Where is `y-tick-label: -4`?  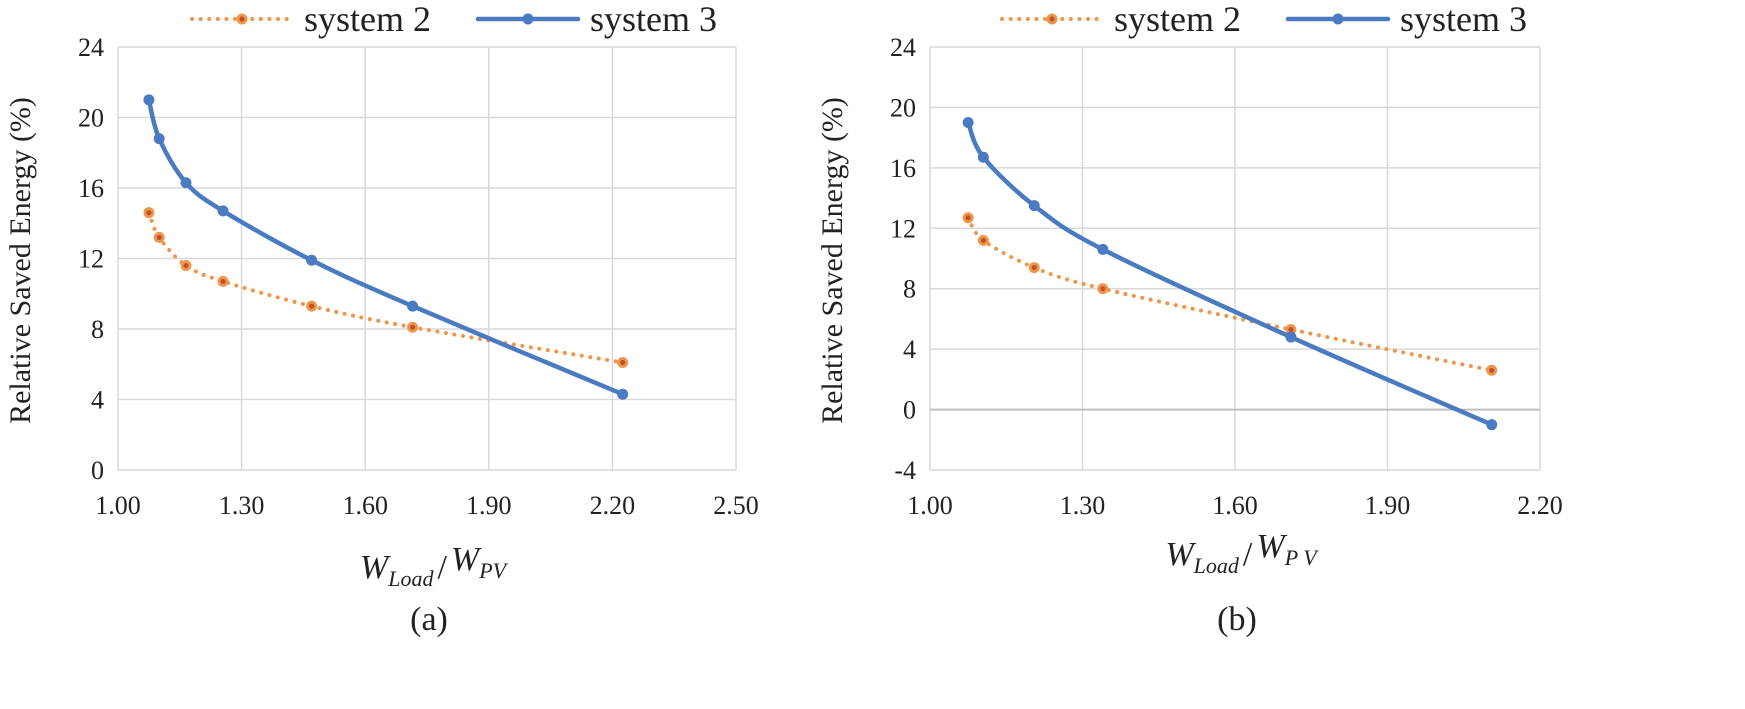
y-tick-label: -4 is located at coordinates (905, 470).